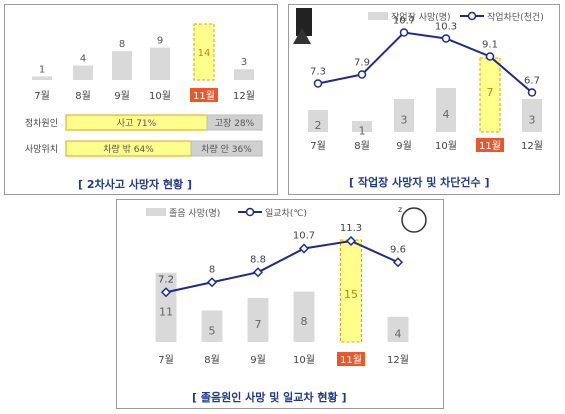 The width and height of the screenshot is (565, 414). Describe the element at coordinates (128, 149) in the screenshot. I see `row-segment-a-label: 차량 밖 64%` at that location.